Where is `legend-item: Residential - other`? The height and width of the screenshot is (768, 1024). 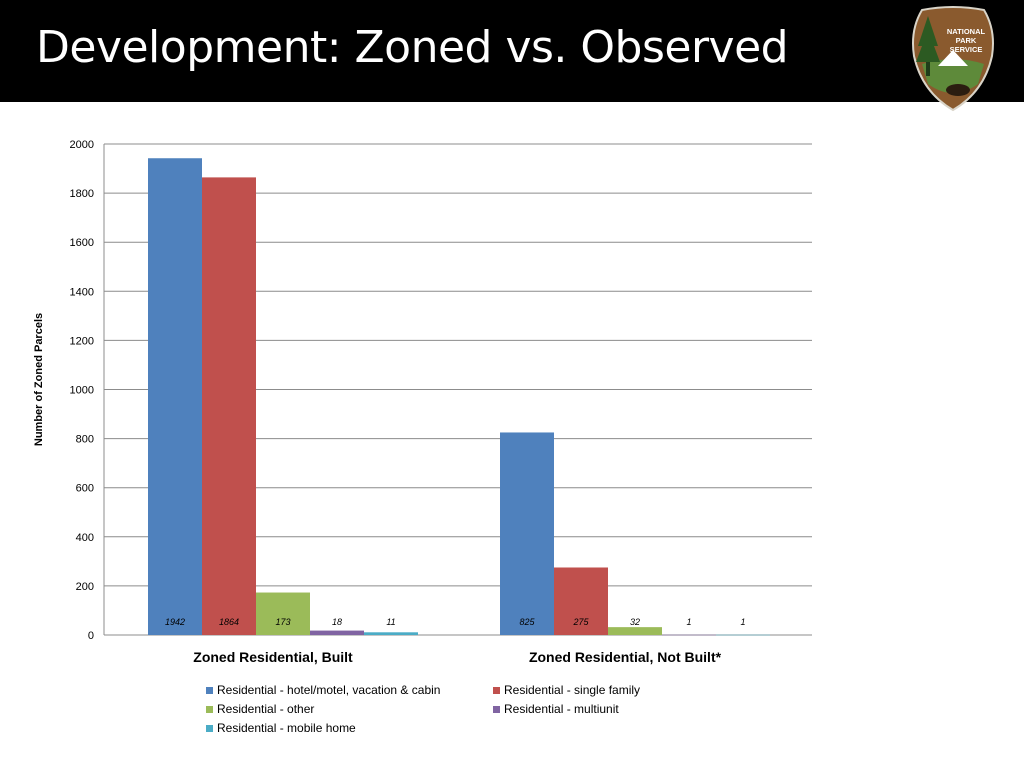 legend-item: Residential - other is located at coordinates (260, 709).